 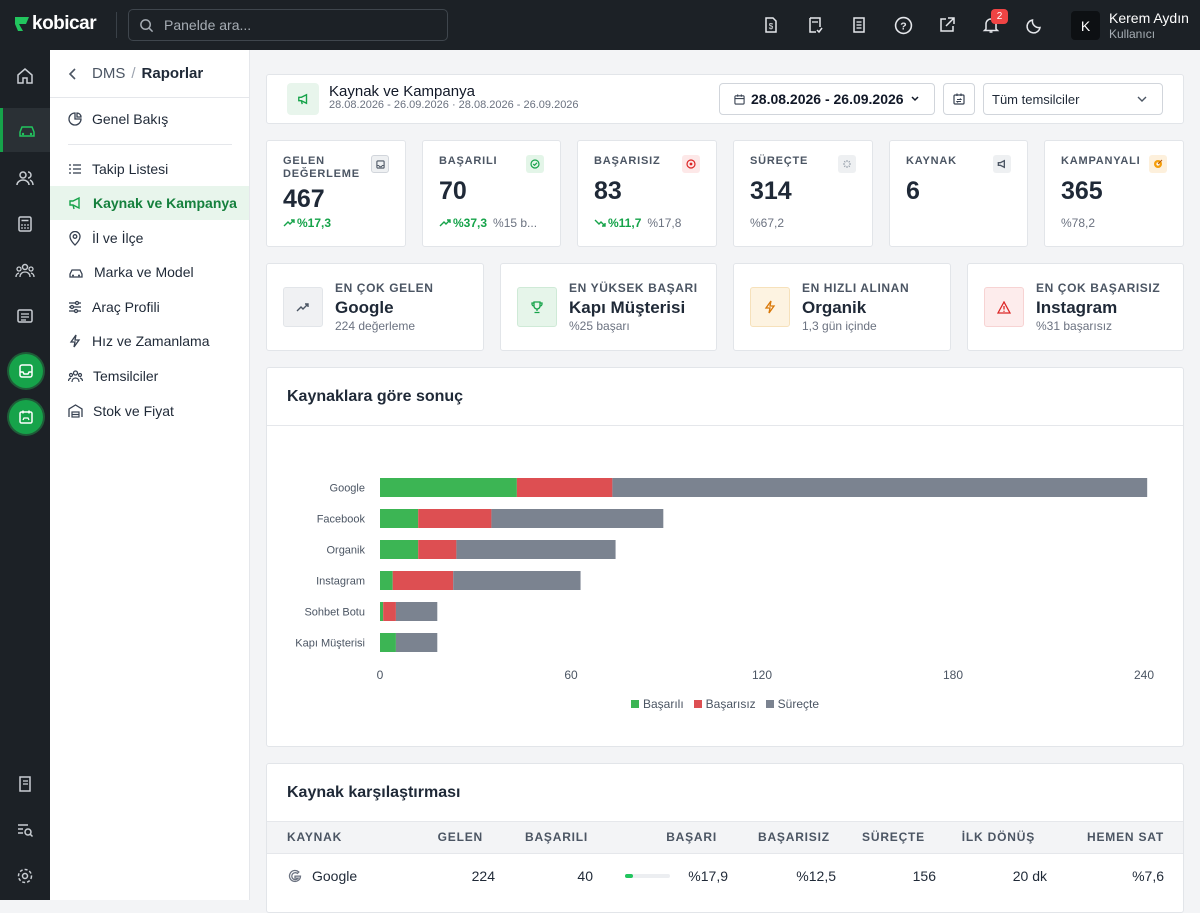 I want to click on help-icon: ?, so click(x=903, y=25).